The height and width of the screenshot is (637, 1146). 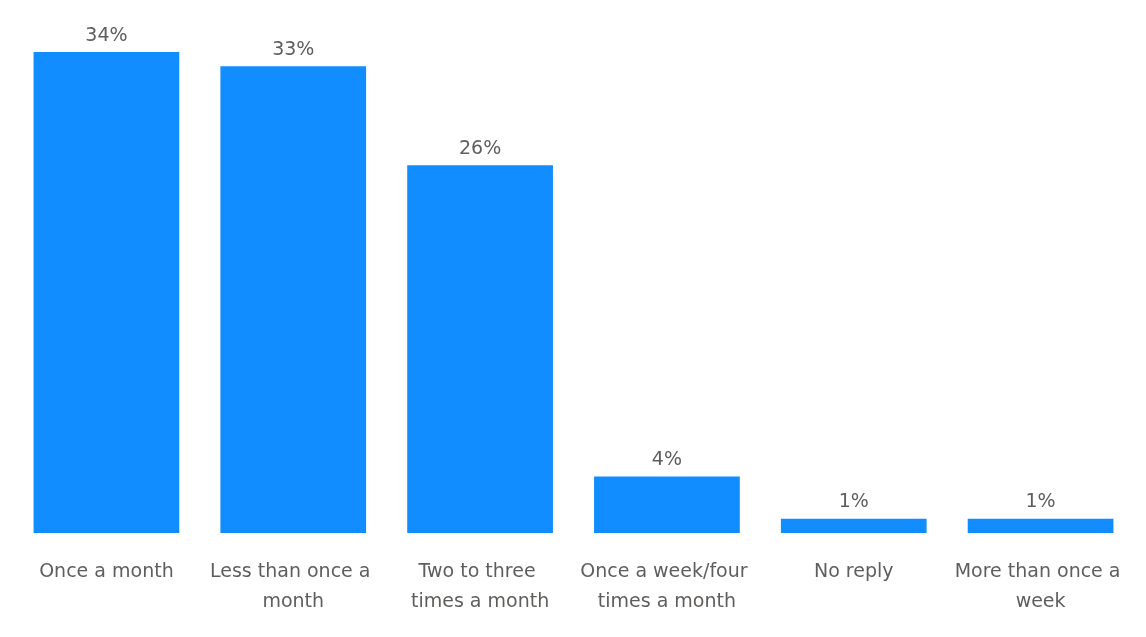 I want to click on data-label: 4%, so click(x=666, y=457).